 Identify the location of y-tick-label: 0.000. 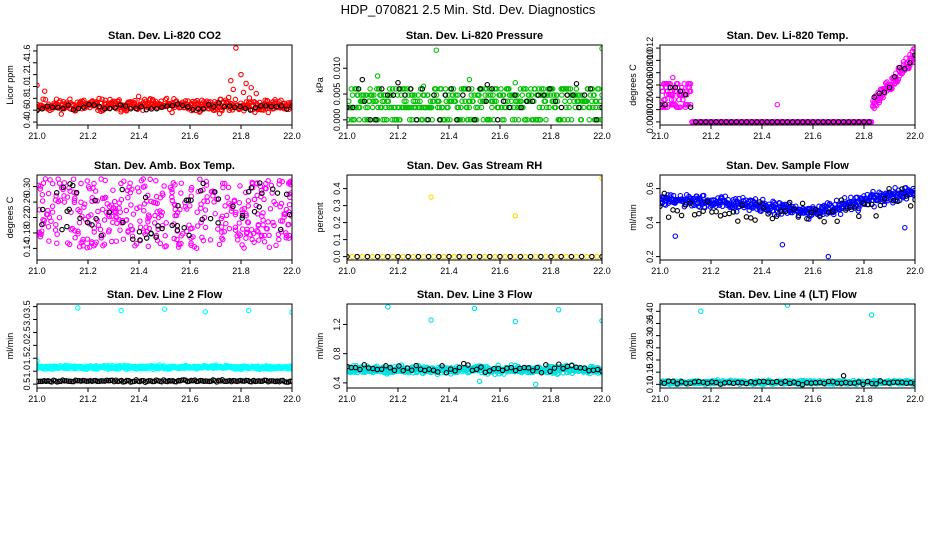
(650, 122).